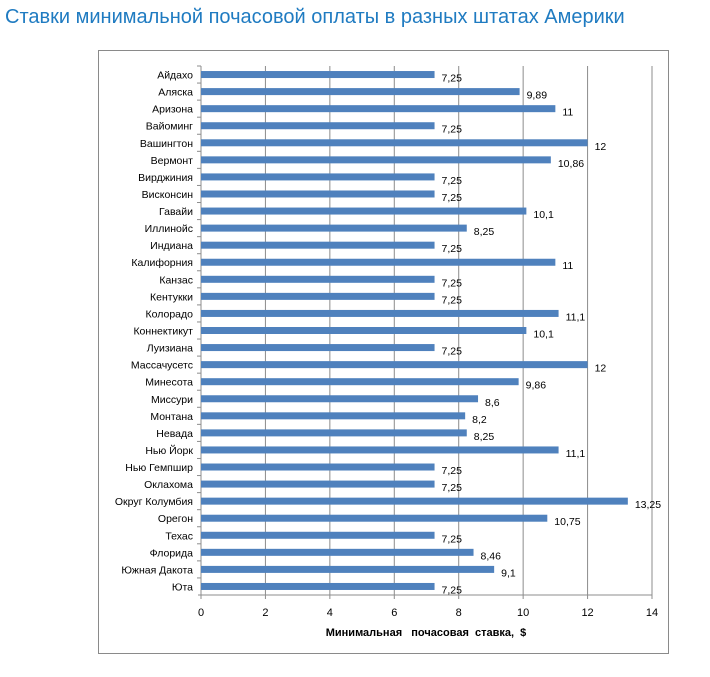 Image resolution: width=710 pixels, height=677 pixels. I want to click on category-label: Калифорния, so click(162, 263).